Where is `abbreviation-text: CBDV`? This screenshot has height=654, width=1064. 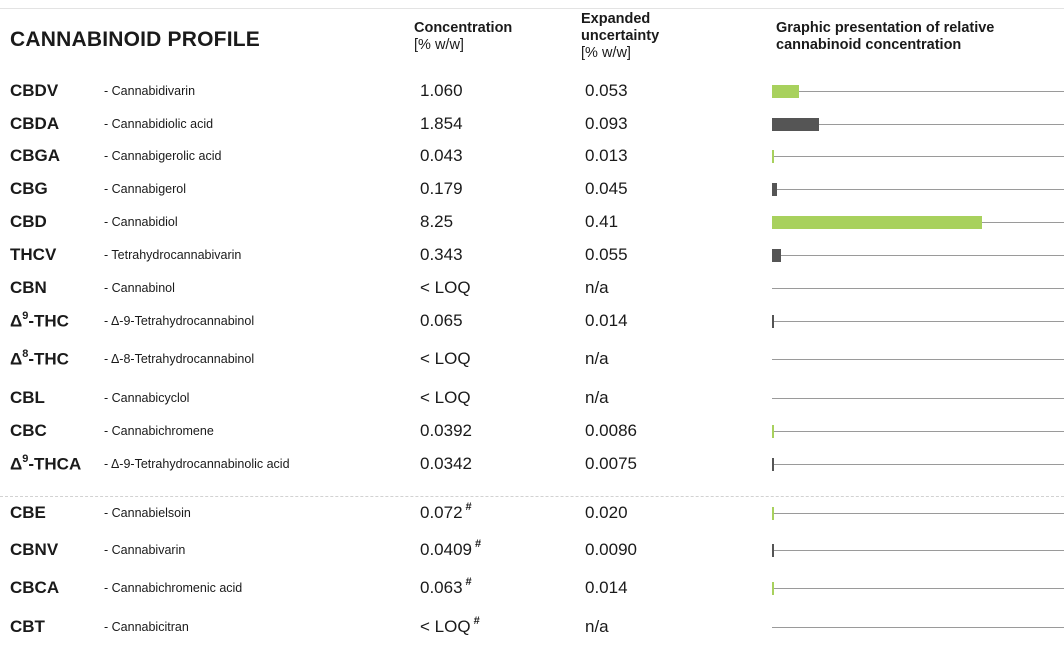 abbreviation-text: CBDV is located at coordinates (34, 90).